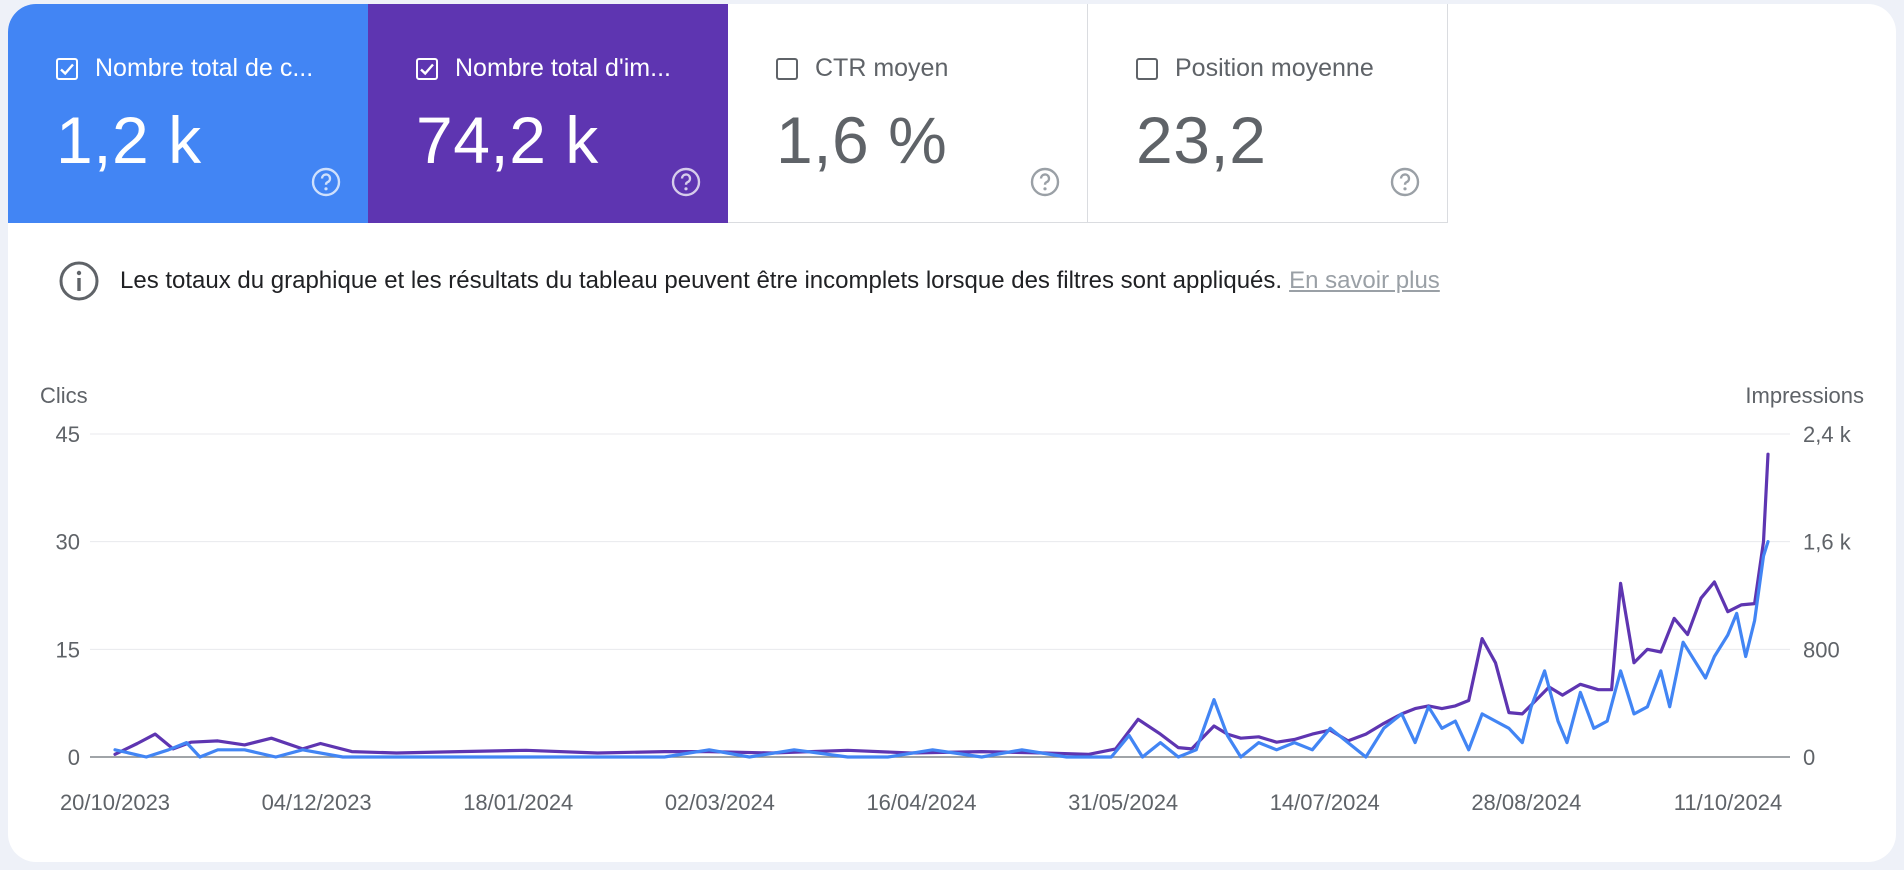  I want to click on right-axis-title: Impressions, so click(1804, 395).